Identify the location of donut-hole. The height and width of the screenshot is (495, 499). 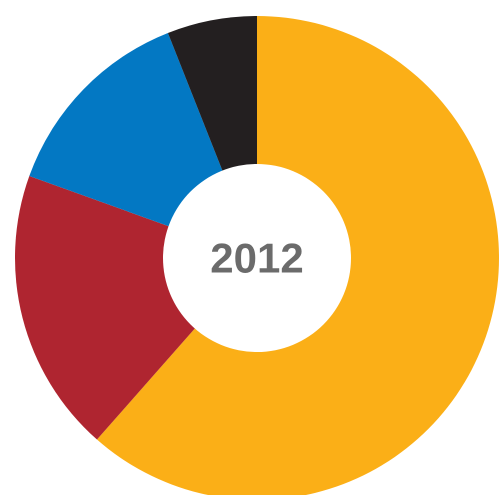
(257, 258).